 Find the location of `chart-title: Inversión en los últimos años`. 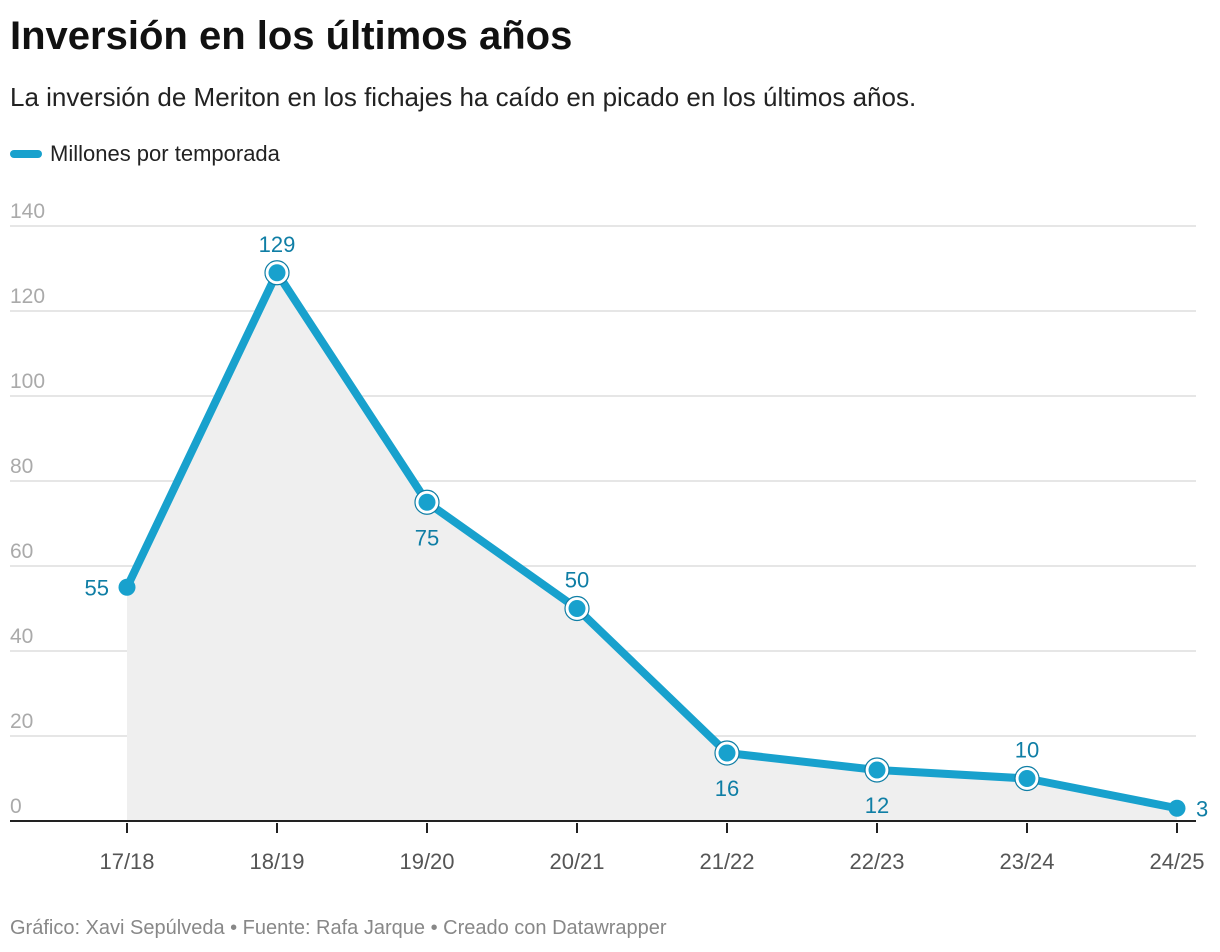

chart-title: Inversión en los últimos años is located at coordinates (291, 36).